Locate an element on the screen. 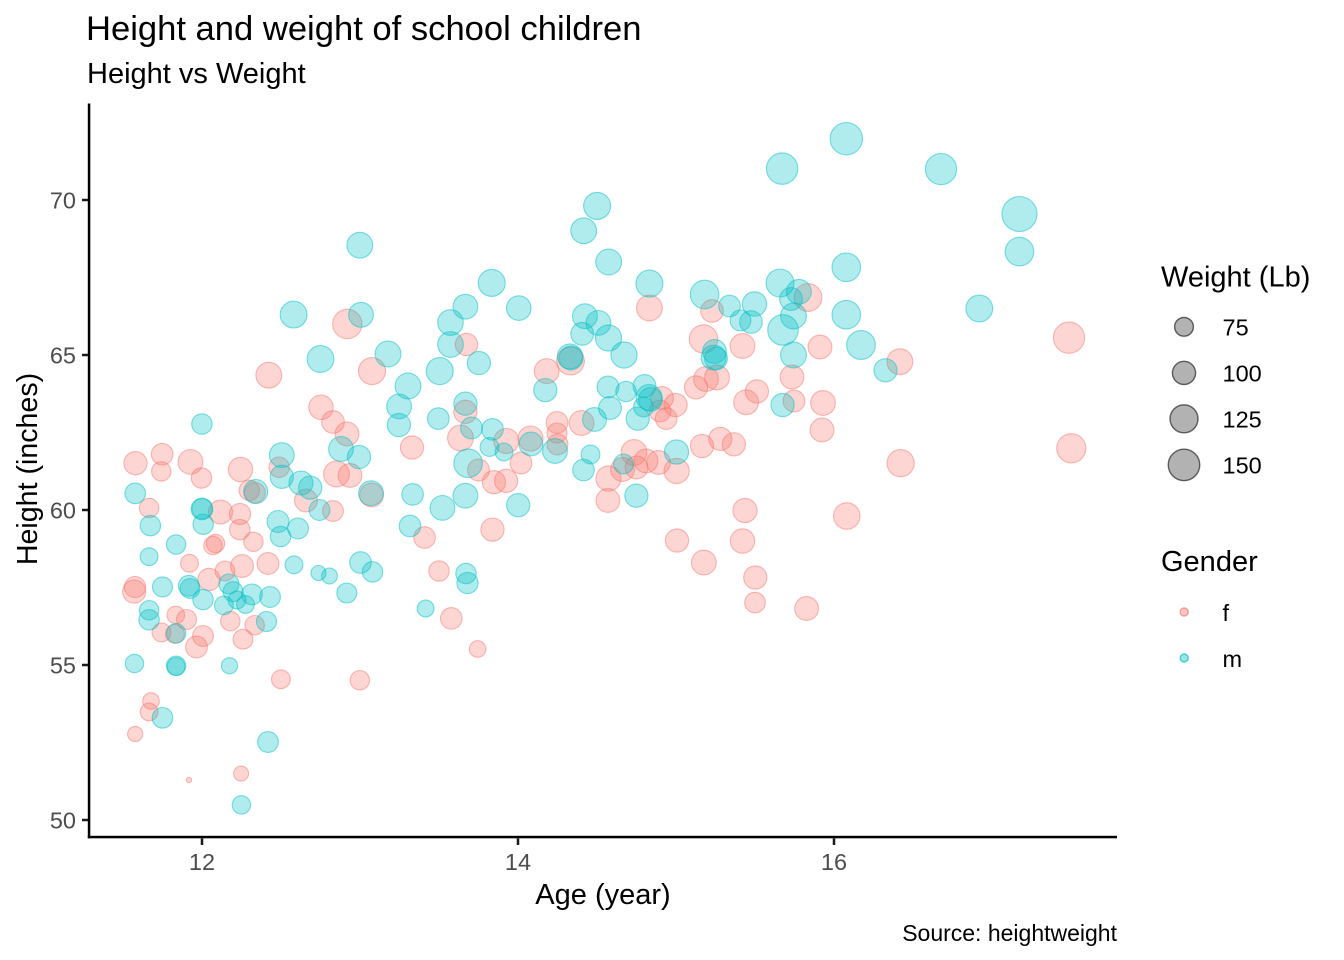 The width and height of the screenshot is (1344, 960). svg-text: 12 is located at coordinates (202, 862).